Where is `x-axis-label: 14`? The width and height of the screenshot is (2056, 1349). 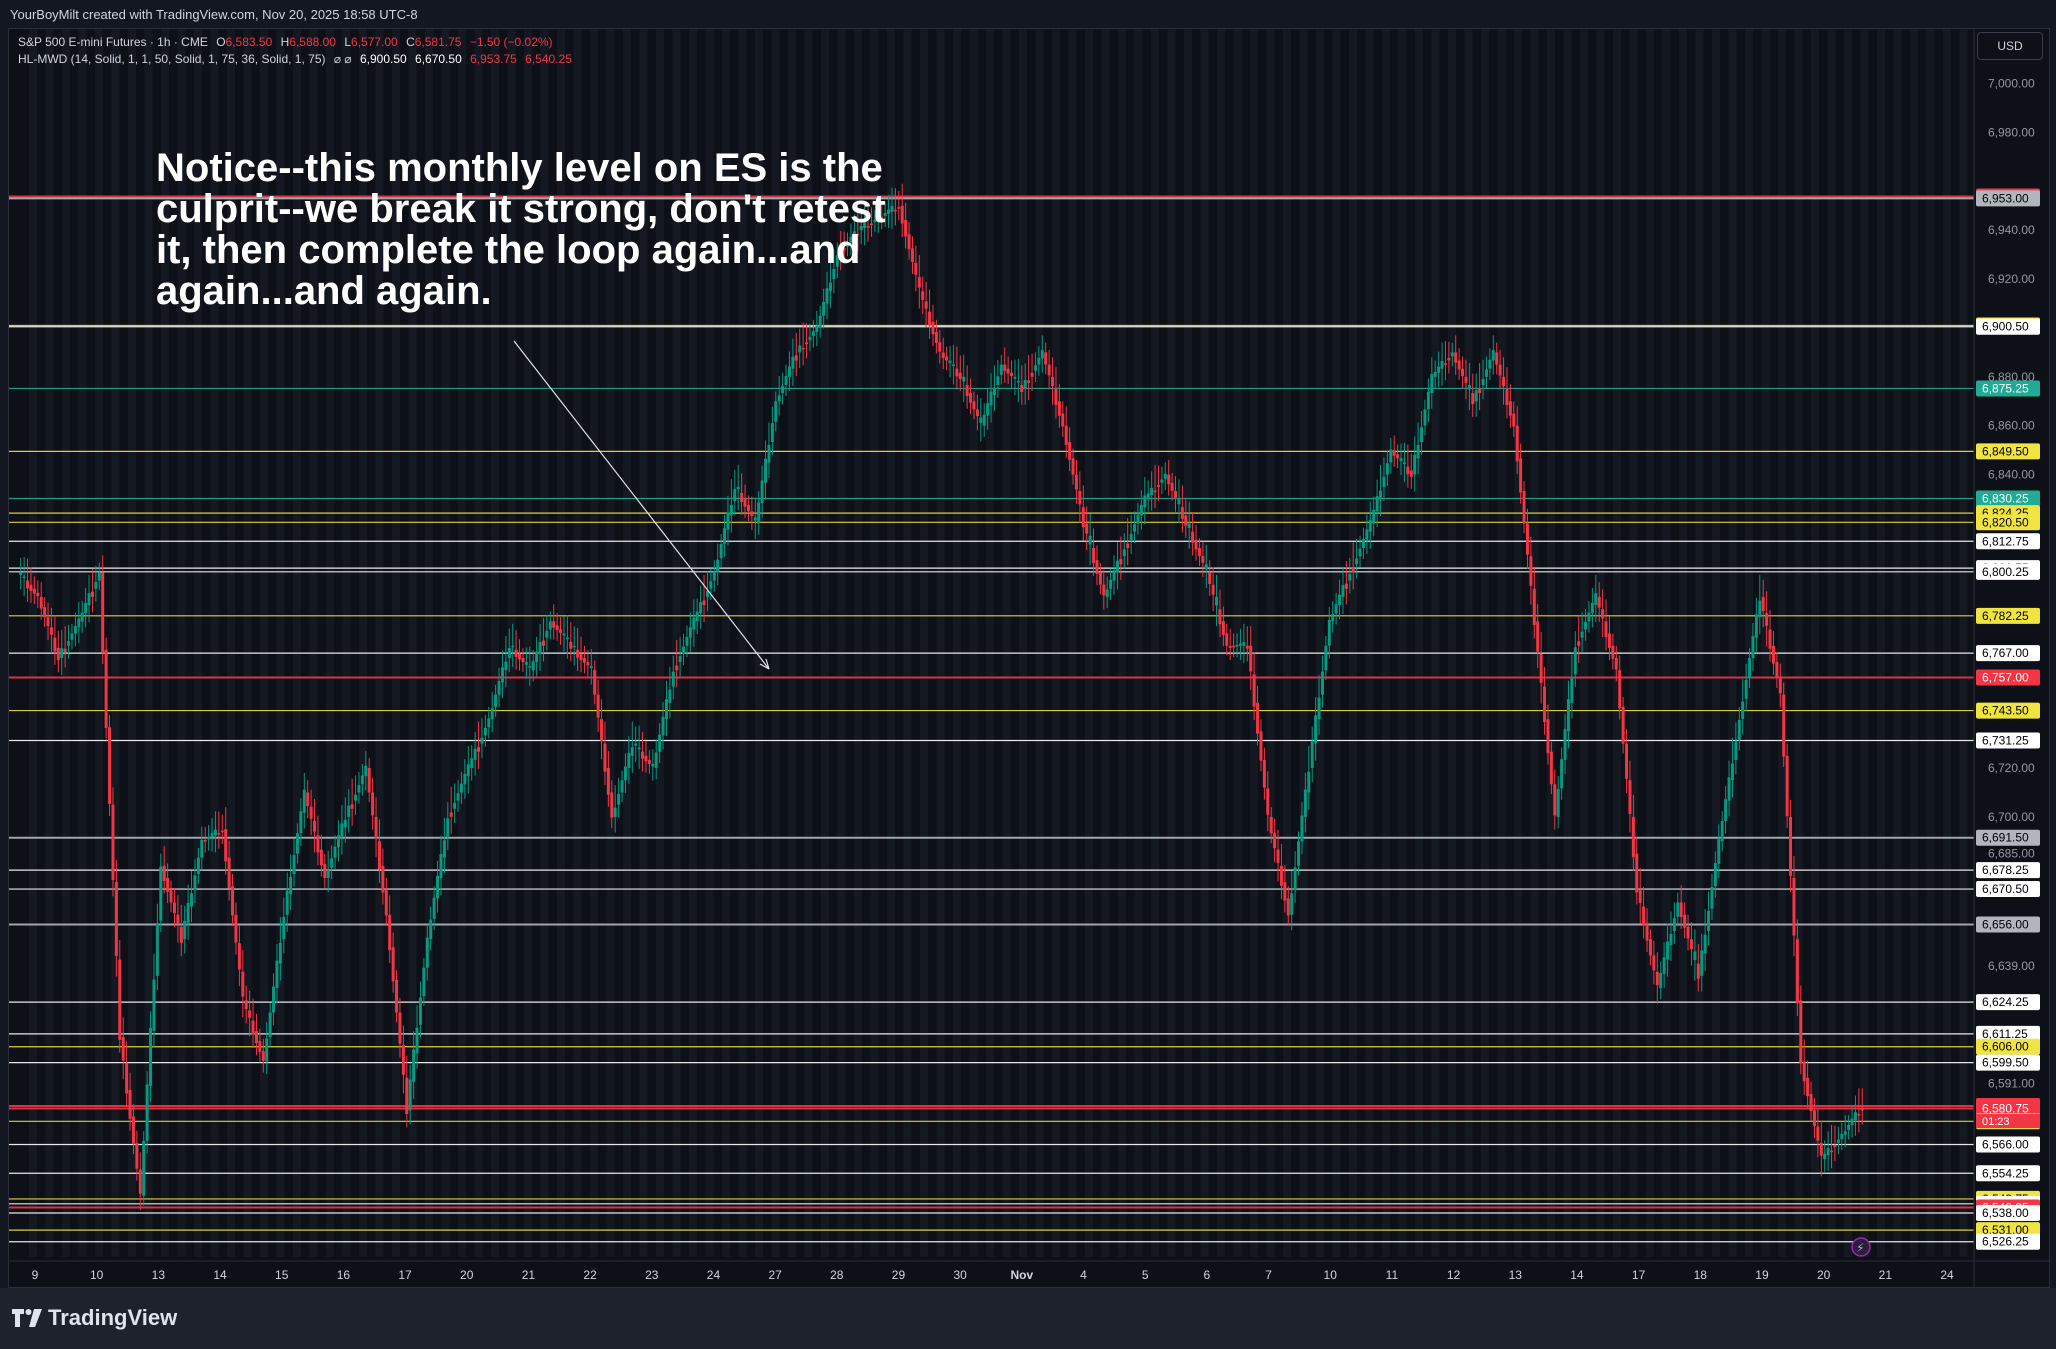
x-axis-label: 14 is located at coordinates (220, 1275).